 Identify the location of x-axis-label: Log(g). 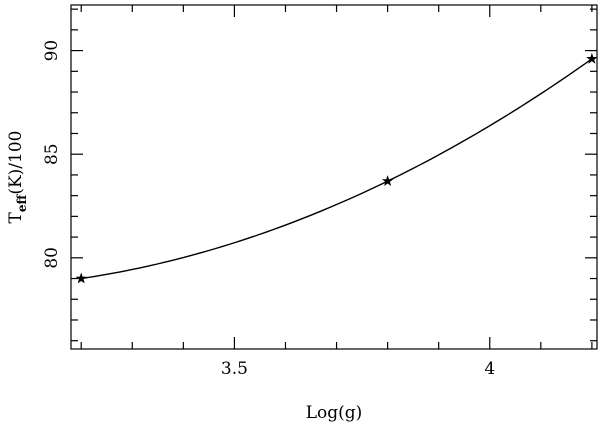
(334, 413).